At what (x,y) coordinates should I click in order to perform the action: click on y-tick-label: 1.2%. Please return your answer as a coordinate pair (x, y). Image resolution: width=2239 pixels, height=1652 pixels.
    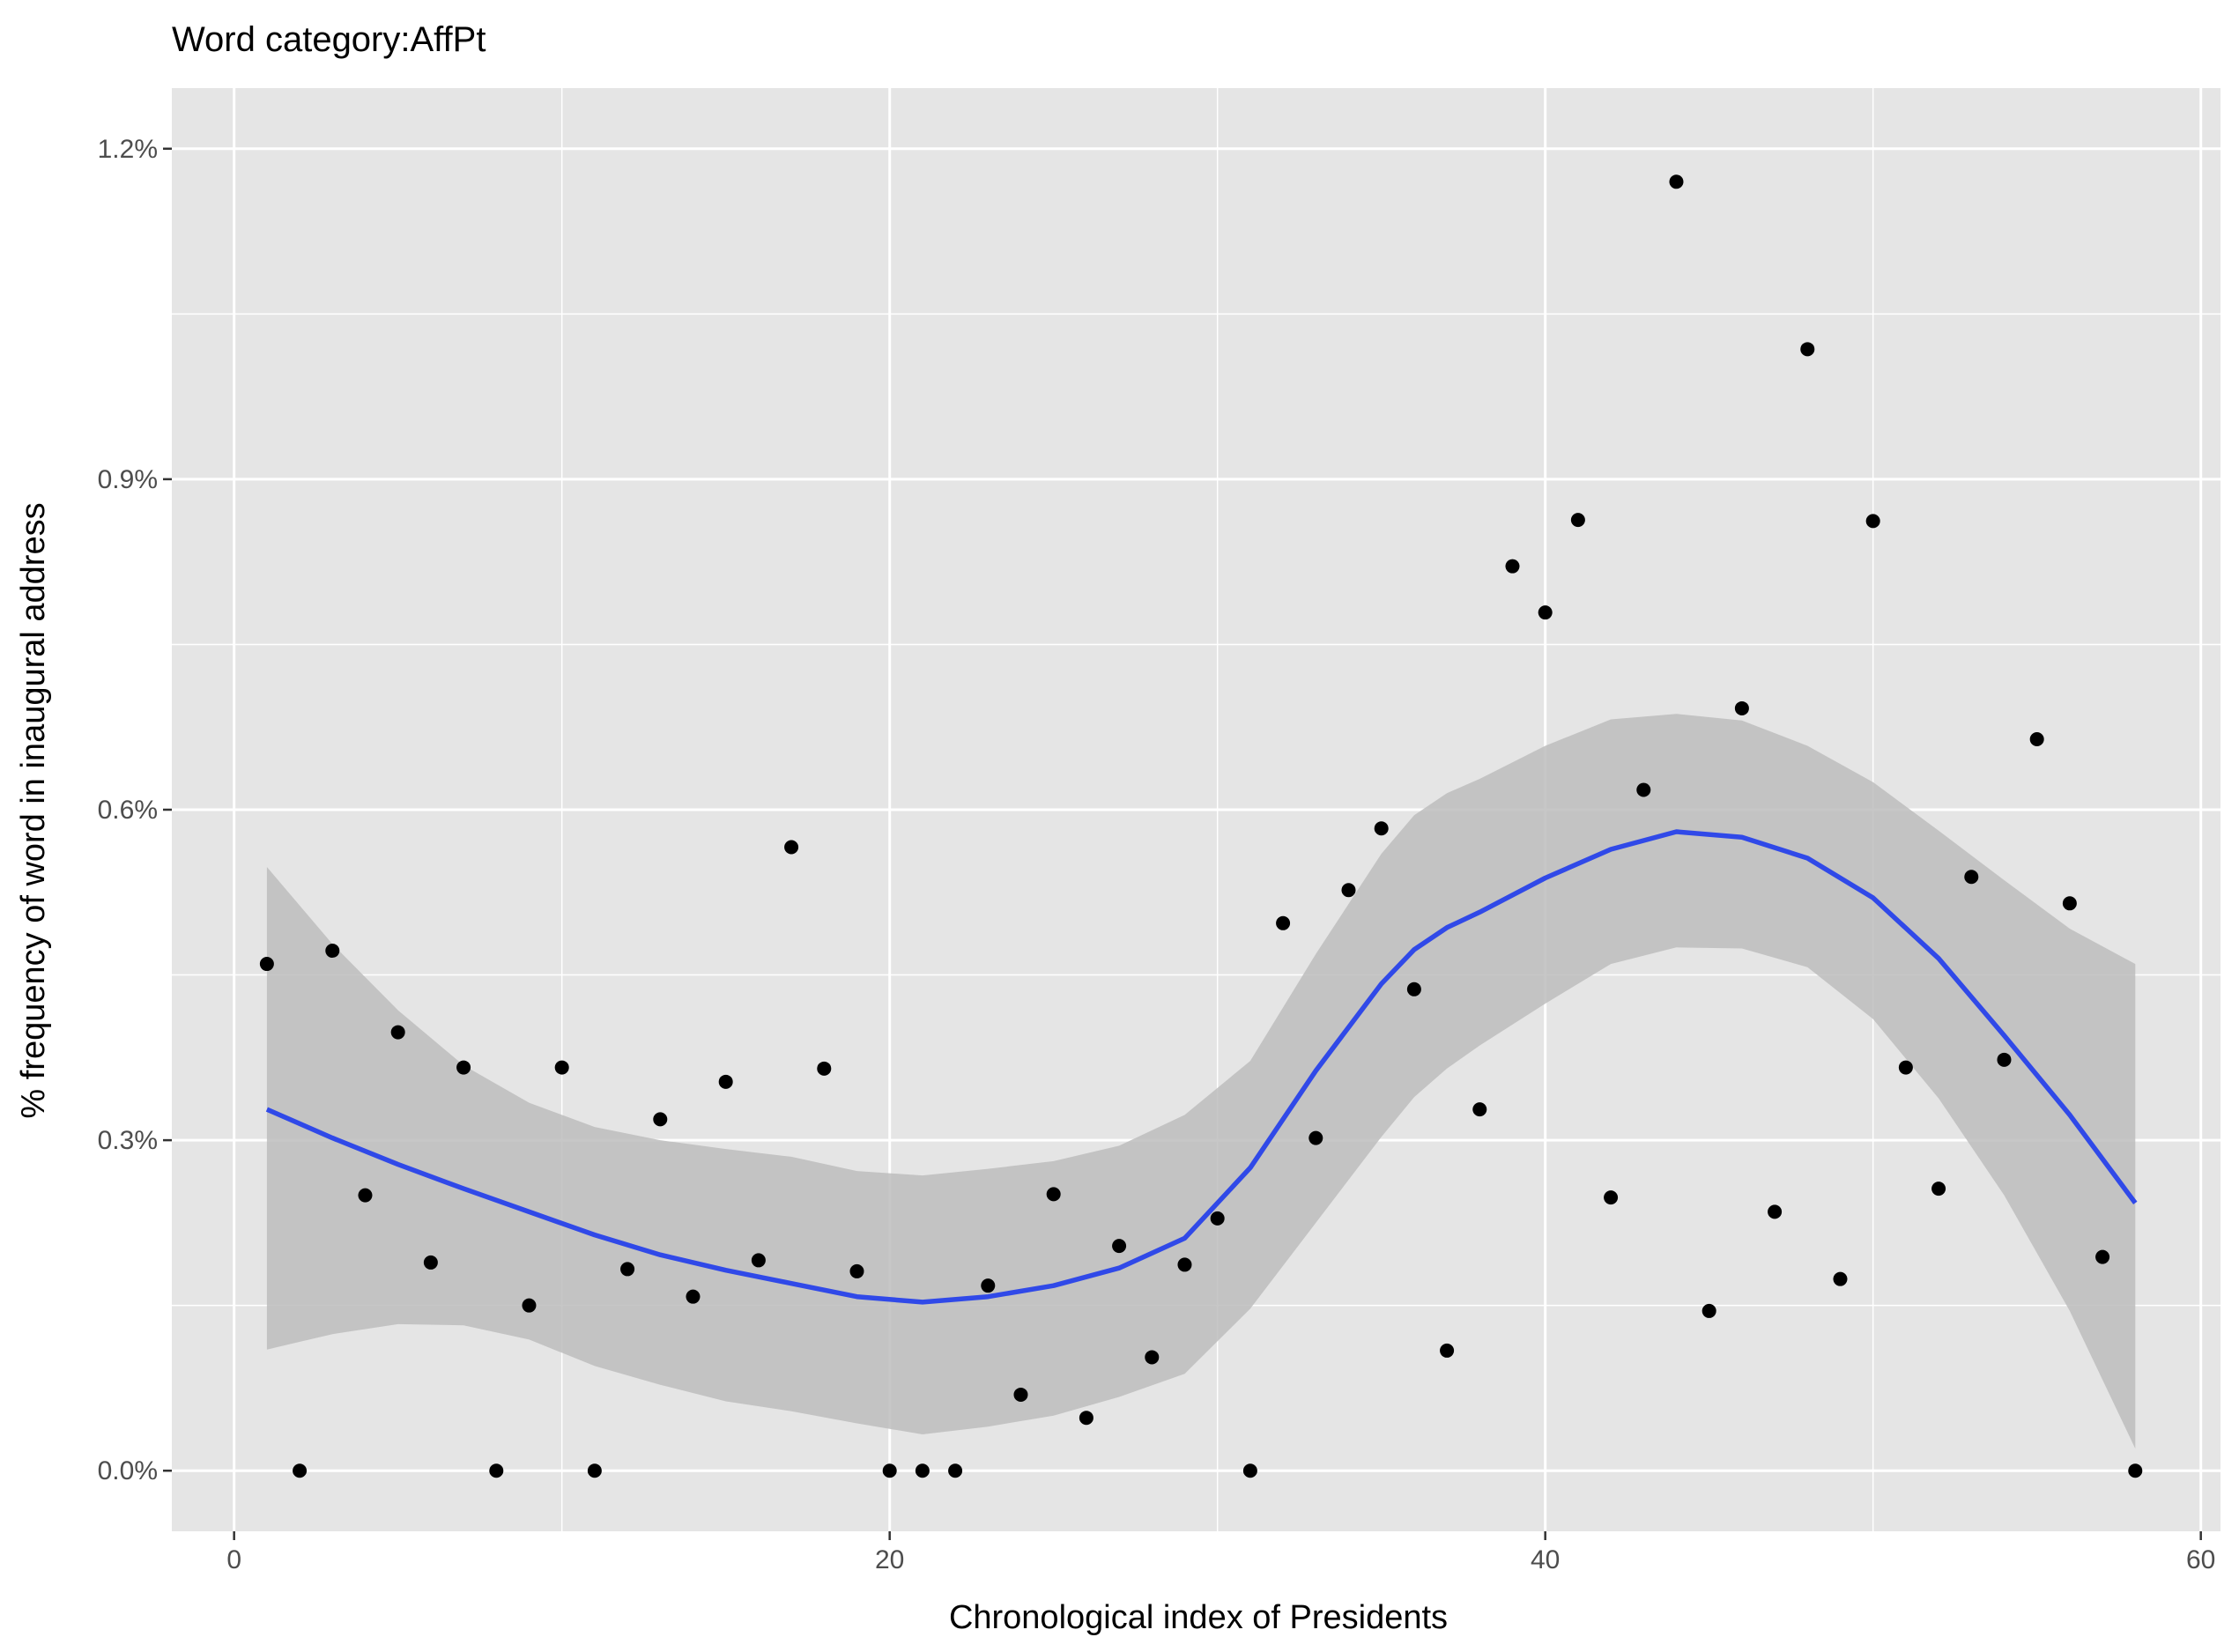
    Looking at the image, I should click on (128, 149).